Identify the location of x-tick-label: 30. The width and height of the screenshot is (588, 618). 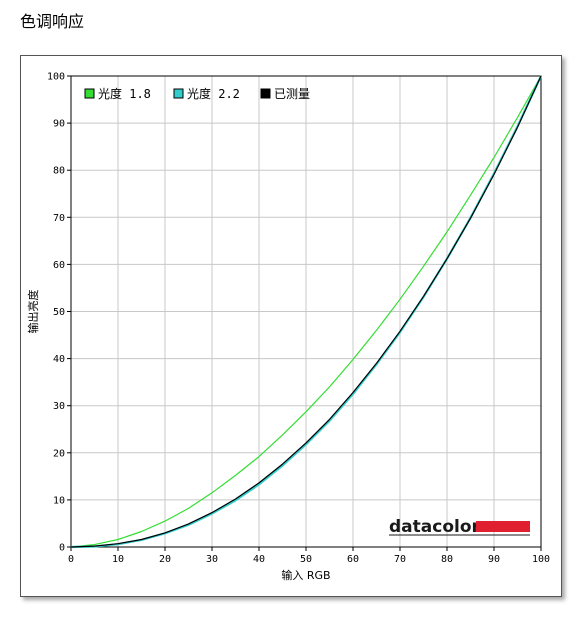
(212, 559).